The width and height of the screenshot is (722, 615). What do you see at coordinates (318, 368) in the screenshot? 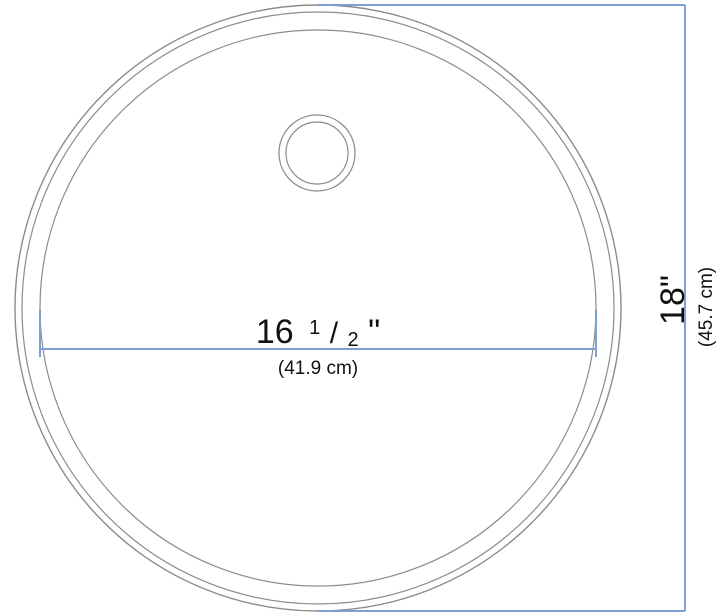
I see `width-metric-label: (41.9 cm)` at bounding box center [318, 368].